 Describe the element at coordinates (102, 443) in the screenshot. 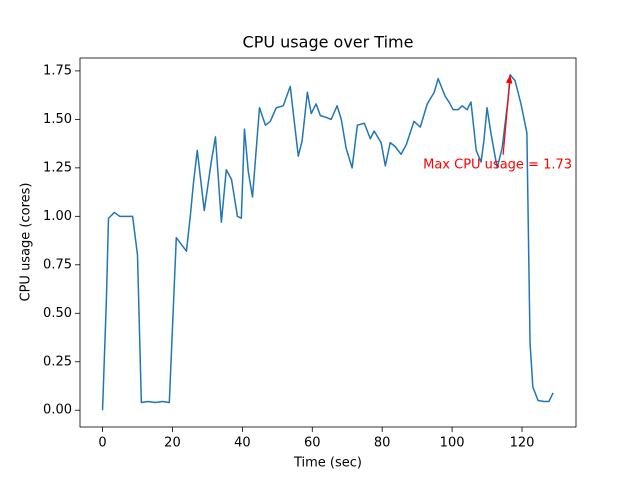

I see `x-tick-label: 0` at that location.